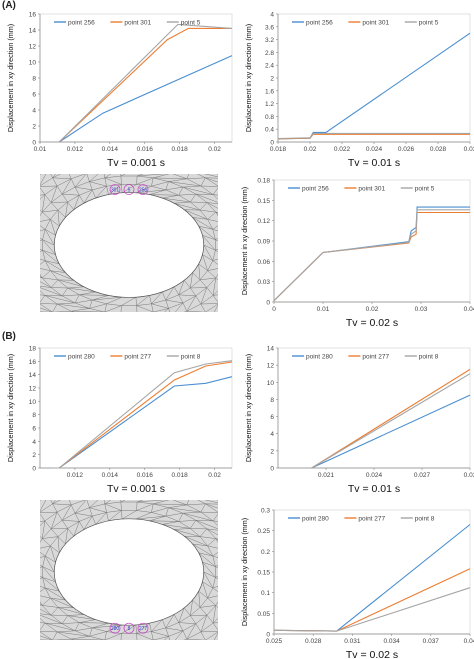 The image size is (474, 659). Describe the element at coordinates (274, 641) in the screenshot. I see `x-tick-label: 0.025` at that location.